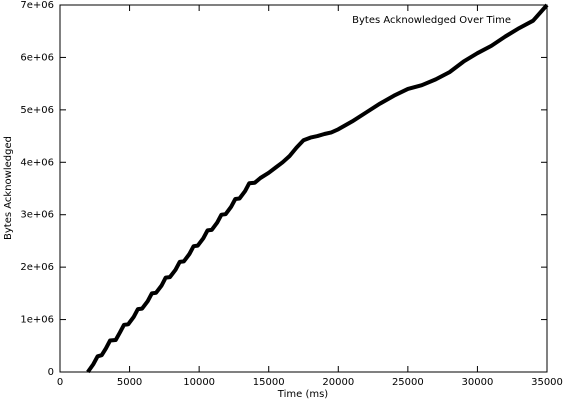  I want to click on y-tick-label: 1e+06, so click(37, 320).